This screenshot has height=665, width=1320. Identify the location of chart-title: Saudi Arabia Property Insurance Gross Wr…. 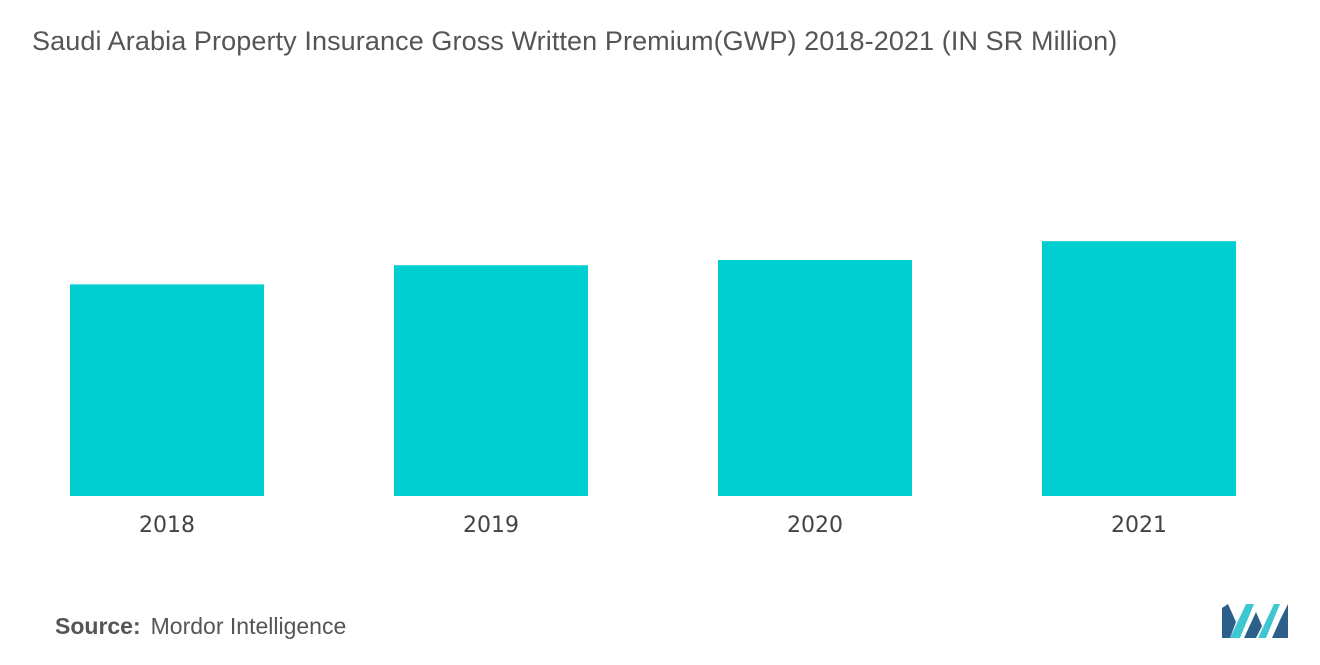
(575, 41).